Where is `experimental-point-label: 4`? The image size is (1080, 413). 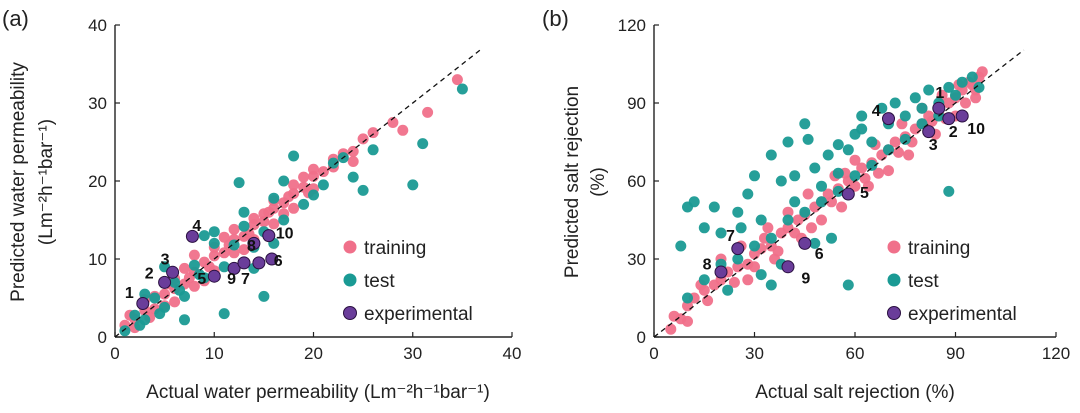 experimental-point-label: 4 is located at coordinates (876, 111).